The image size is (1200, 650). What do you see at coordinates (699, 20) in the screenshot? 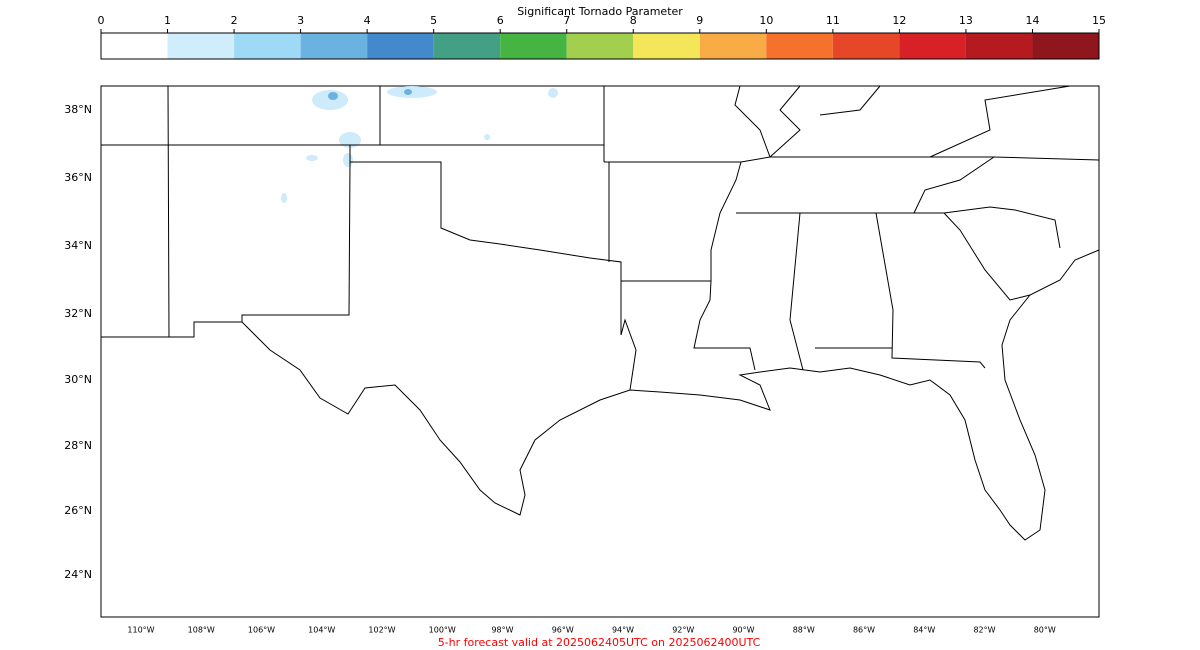
I see `colorbar-tick-label: 9` at bounding box center [699, 20].